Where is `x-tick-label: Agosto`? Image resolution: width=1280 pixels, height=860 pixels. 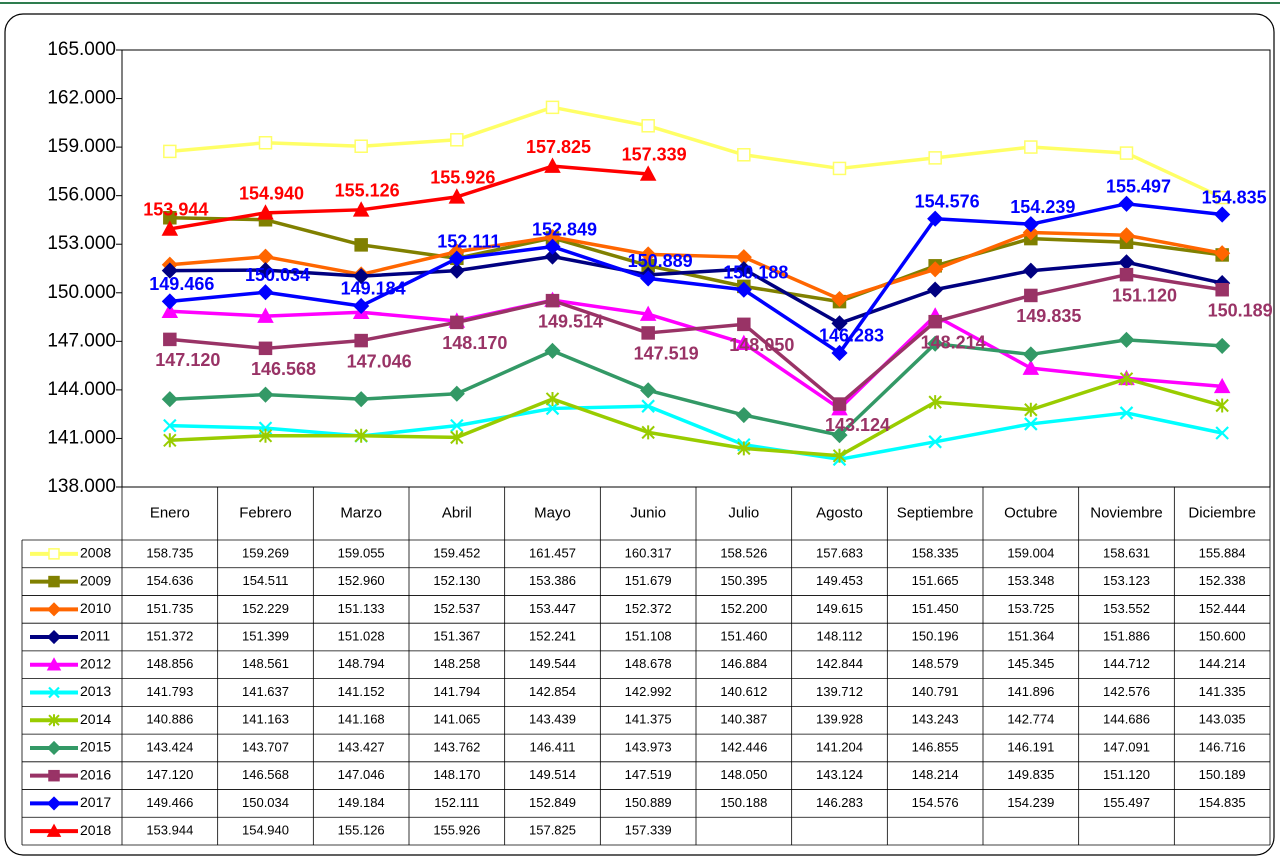 x-tick-label: Agosto is located at coordinates (839, 512).